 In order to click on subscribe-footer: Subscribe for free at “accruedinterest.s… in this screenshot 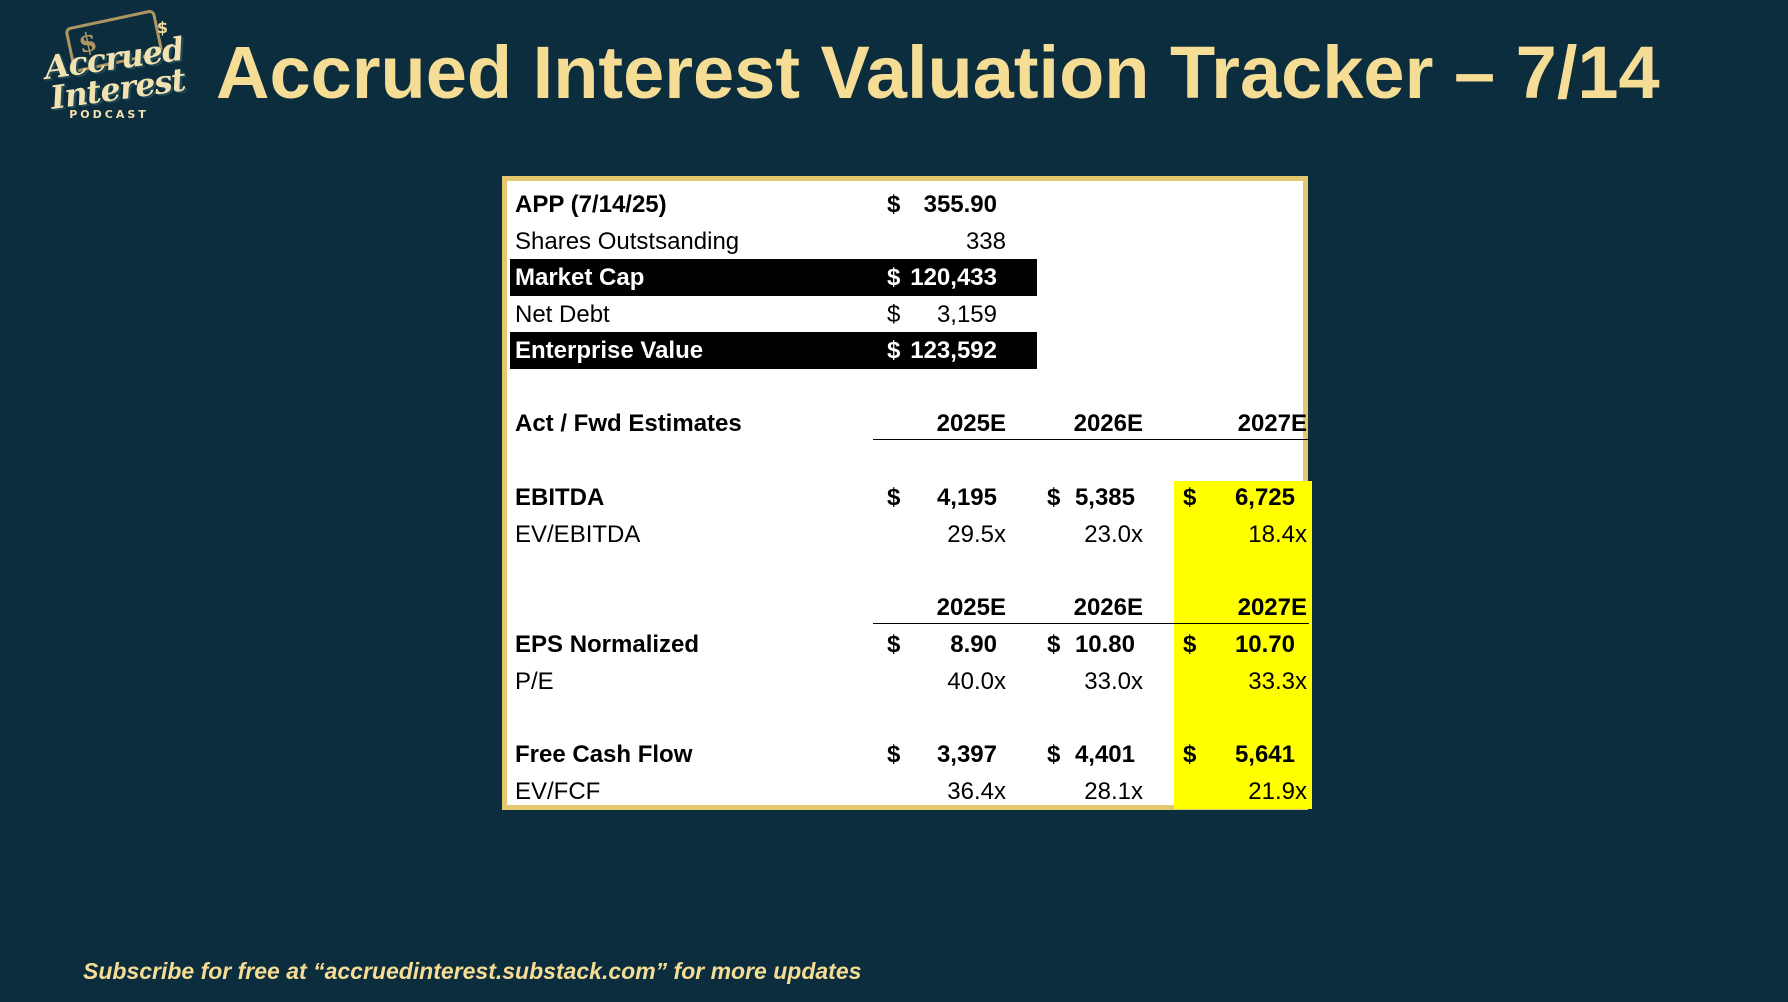, I will do `click(472, 971)`.